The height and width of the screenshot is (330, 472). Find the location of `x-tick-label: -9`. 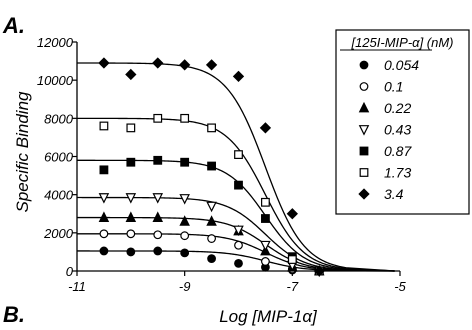

x-tick-label: -9 is located at coordinates (185, 286).